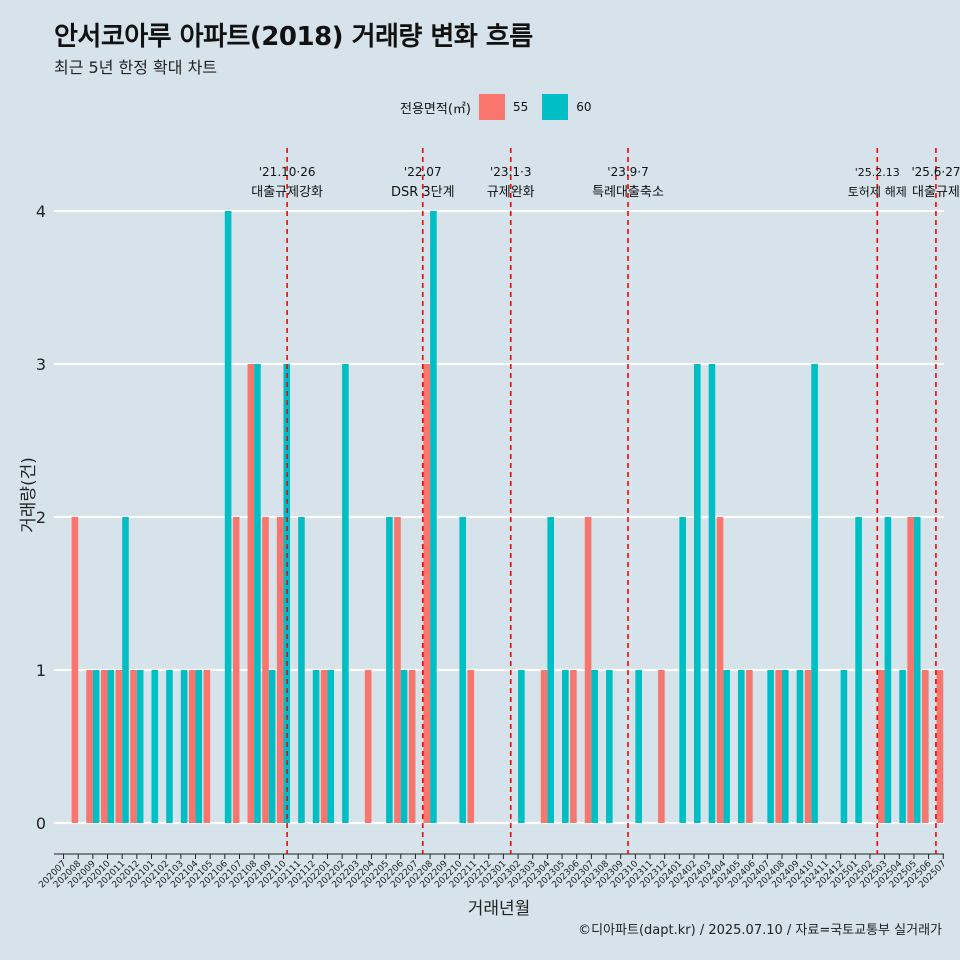 This screenshot has height=960, width=960. What do you see at coordinates (423, 172) in the screenshot?
I see `event-date: '22.07` at bounding box center [423, 172].